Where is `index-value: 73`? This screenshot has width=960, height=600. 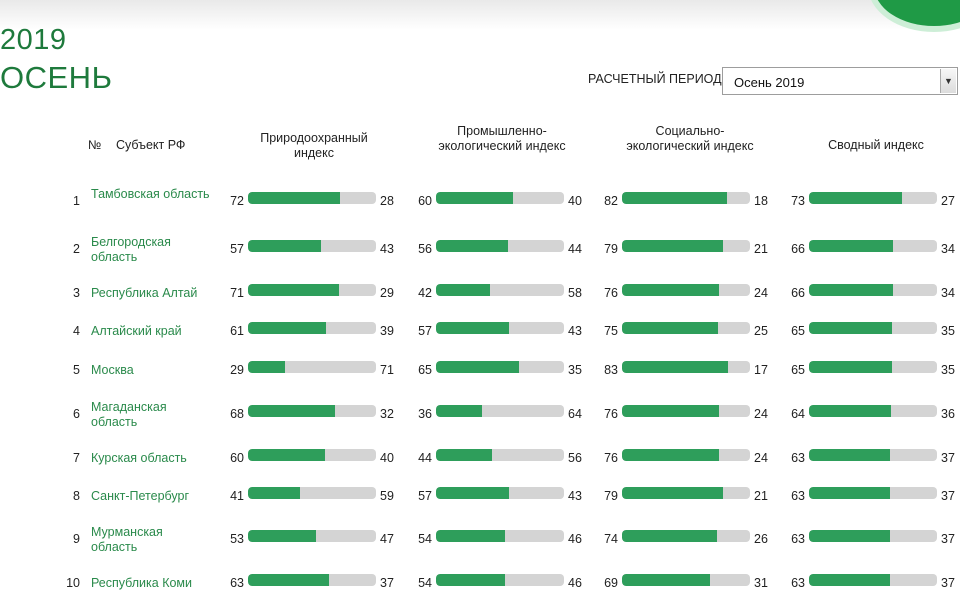 index-value: 73 is located at coordinates (798, 201).